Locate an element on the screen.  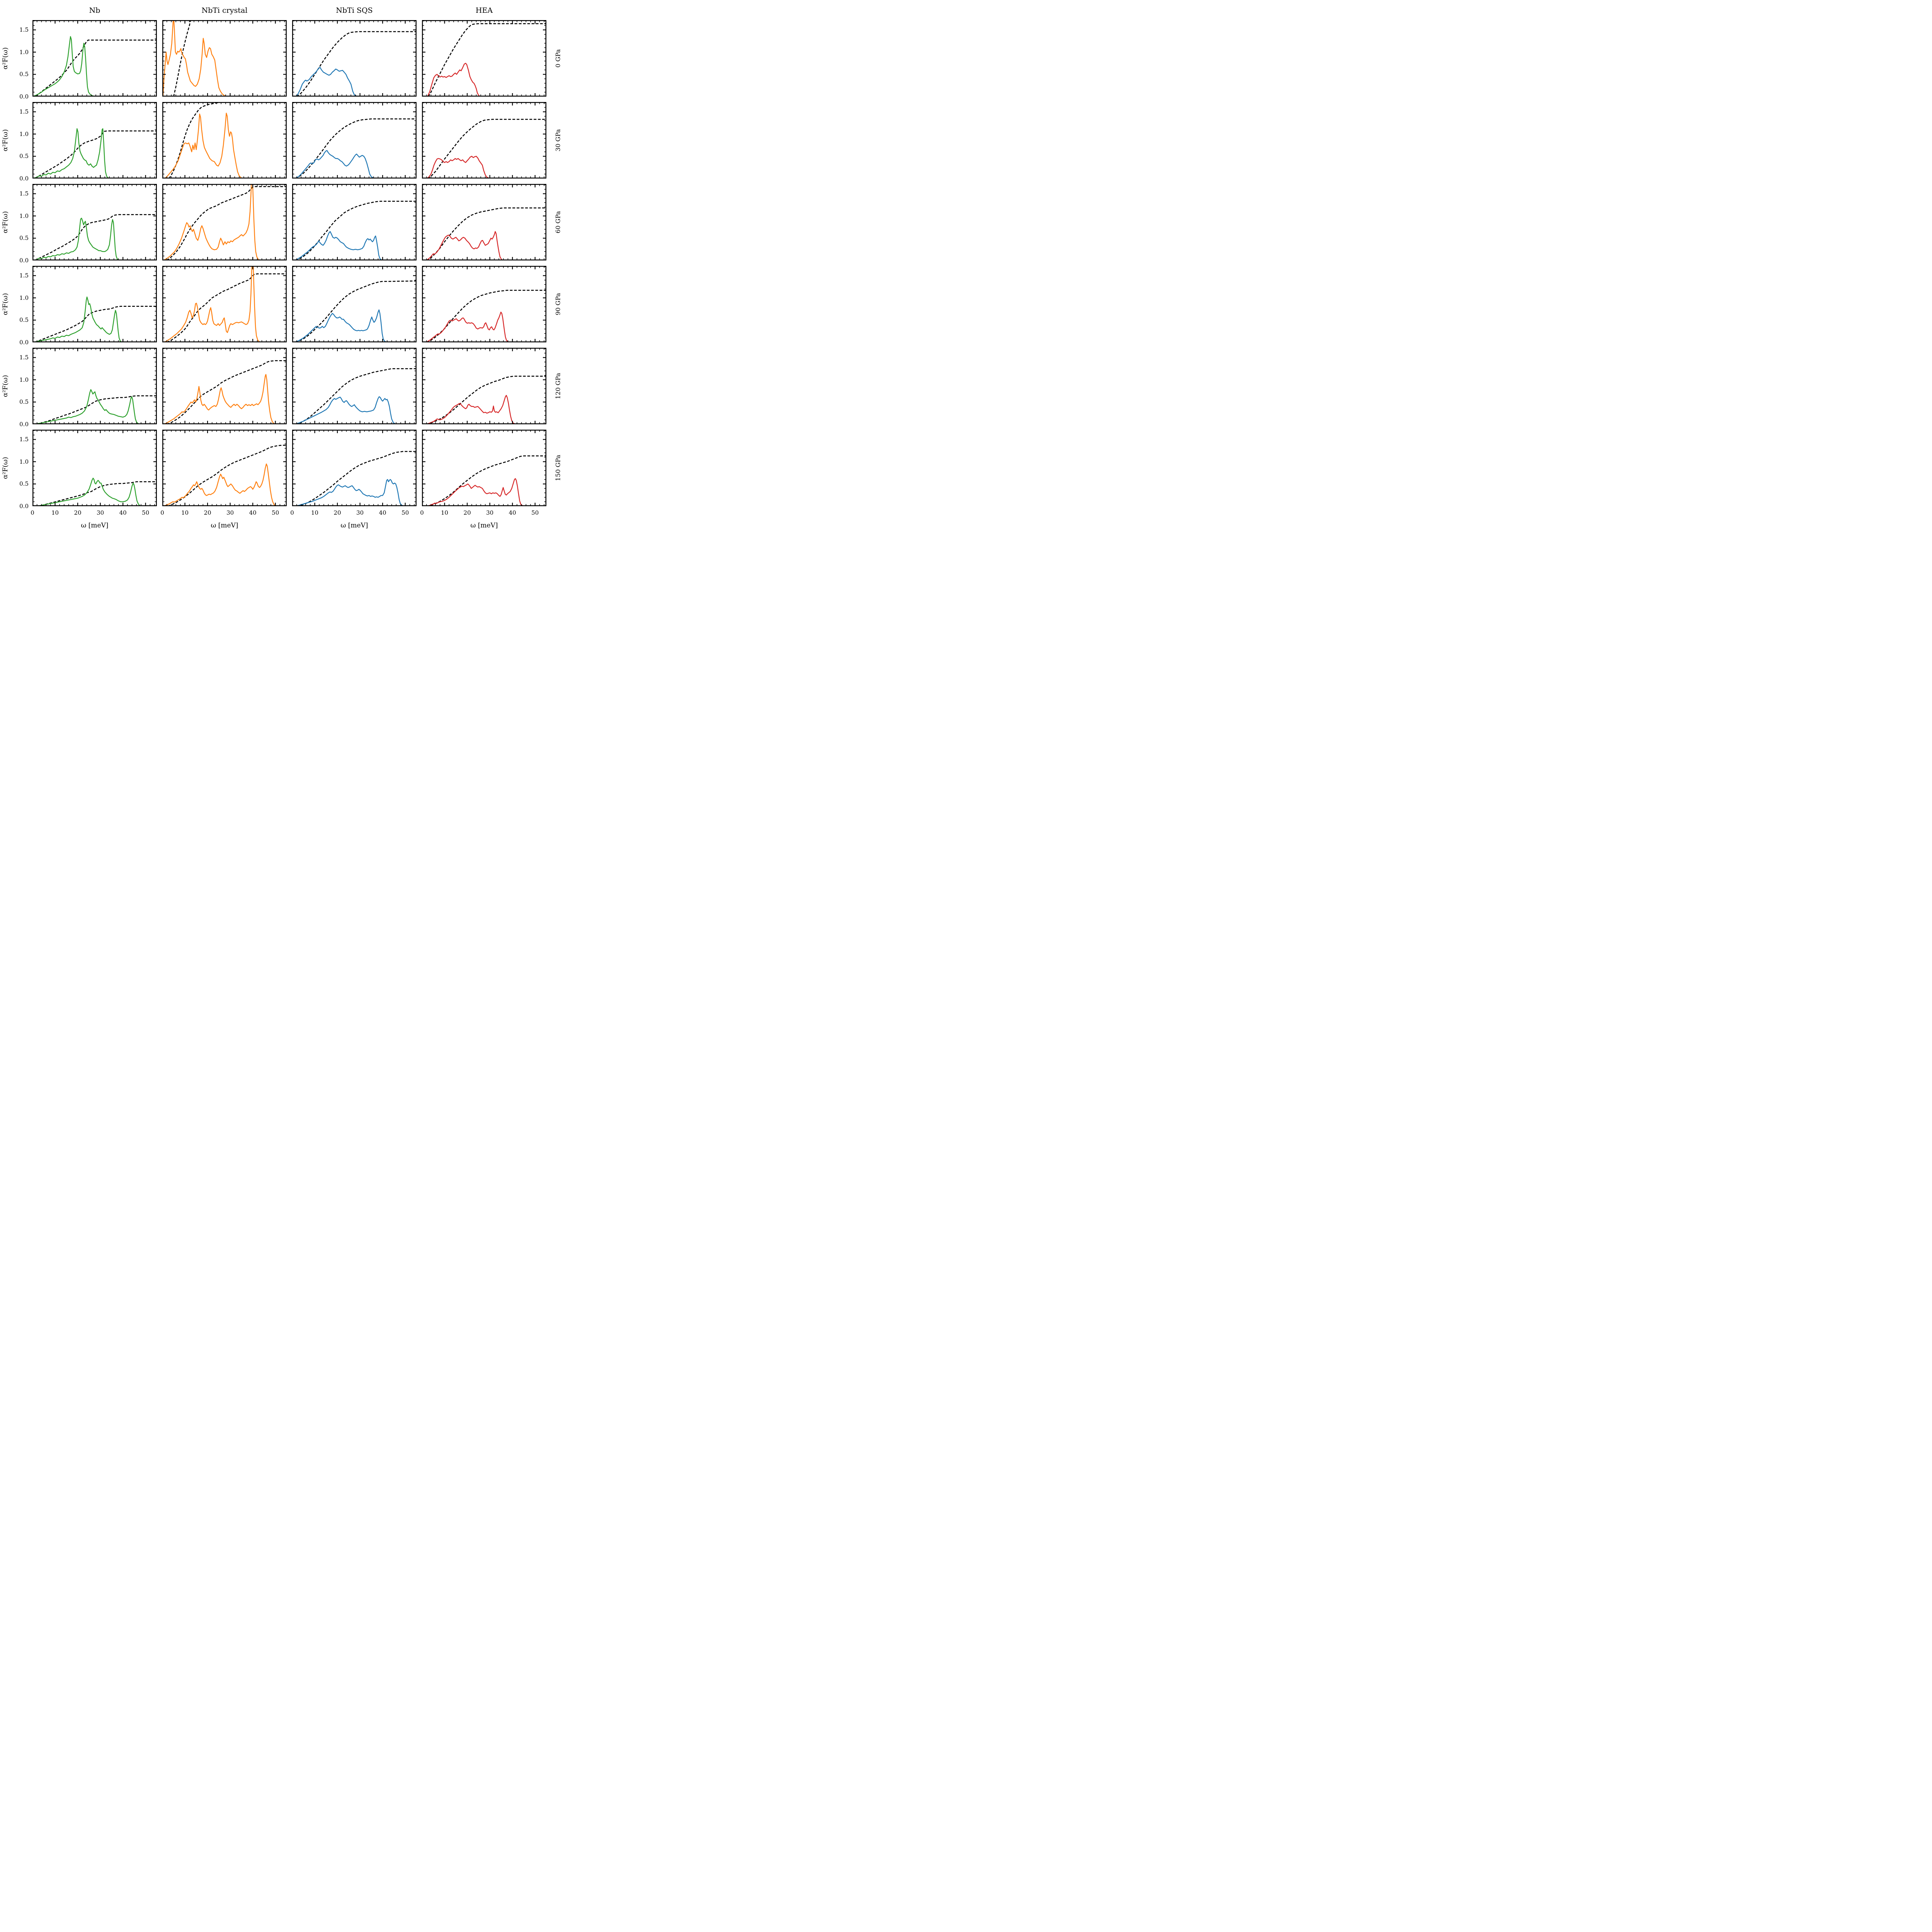
panel-nbti_sqs-120GPa is located at coordinates (355, 386).